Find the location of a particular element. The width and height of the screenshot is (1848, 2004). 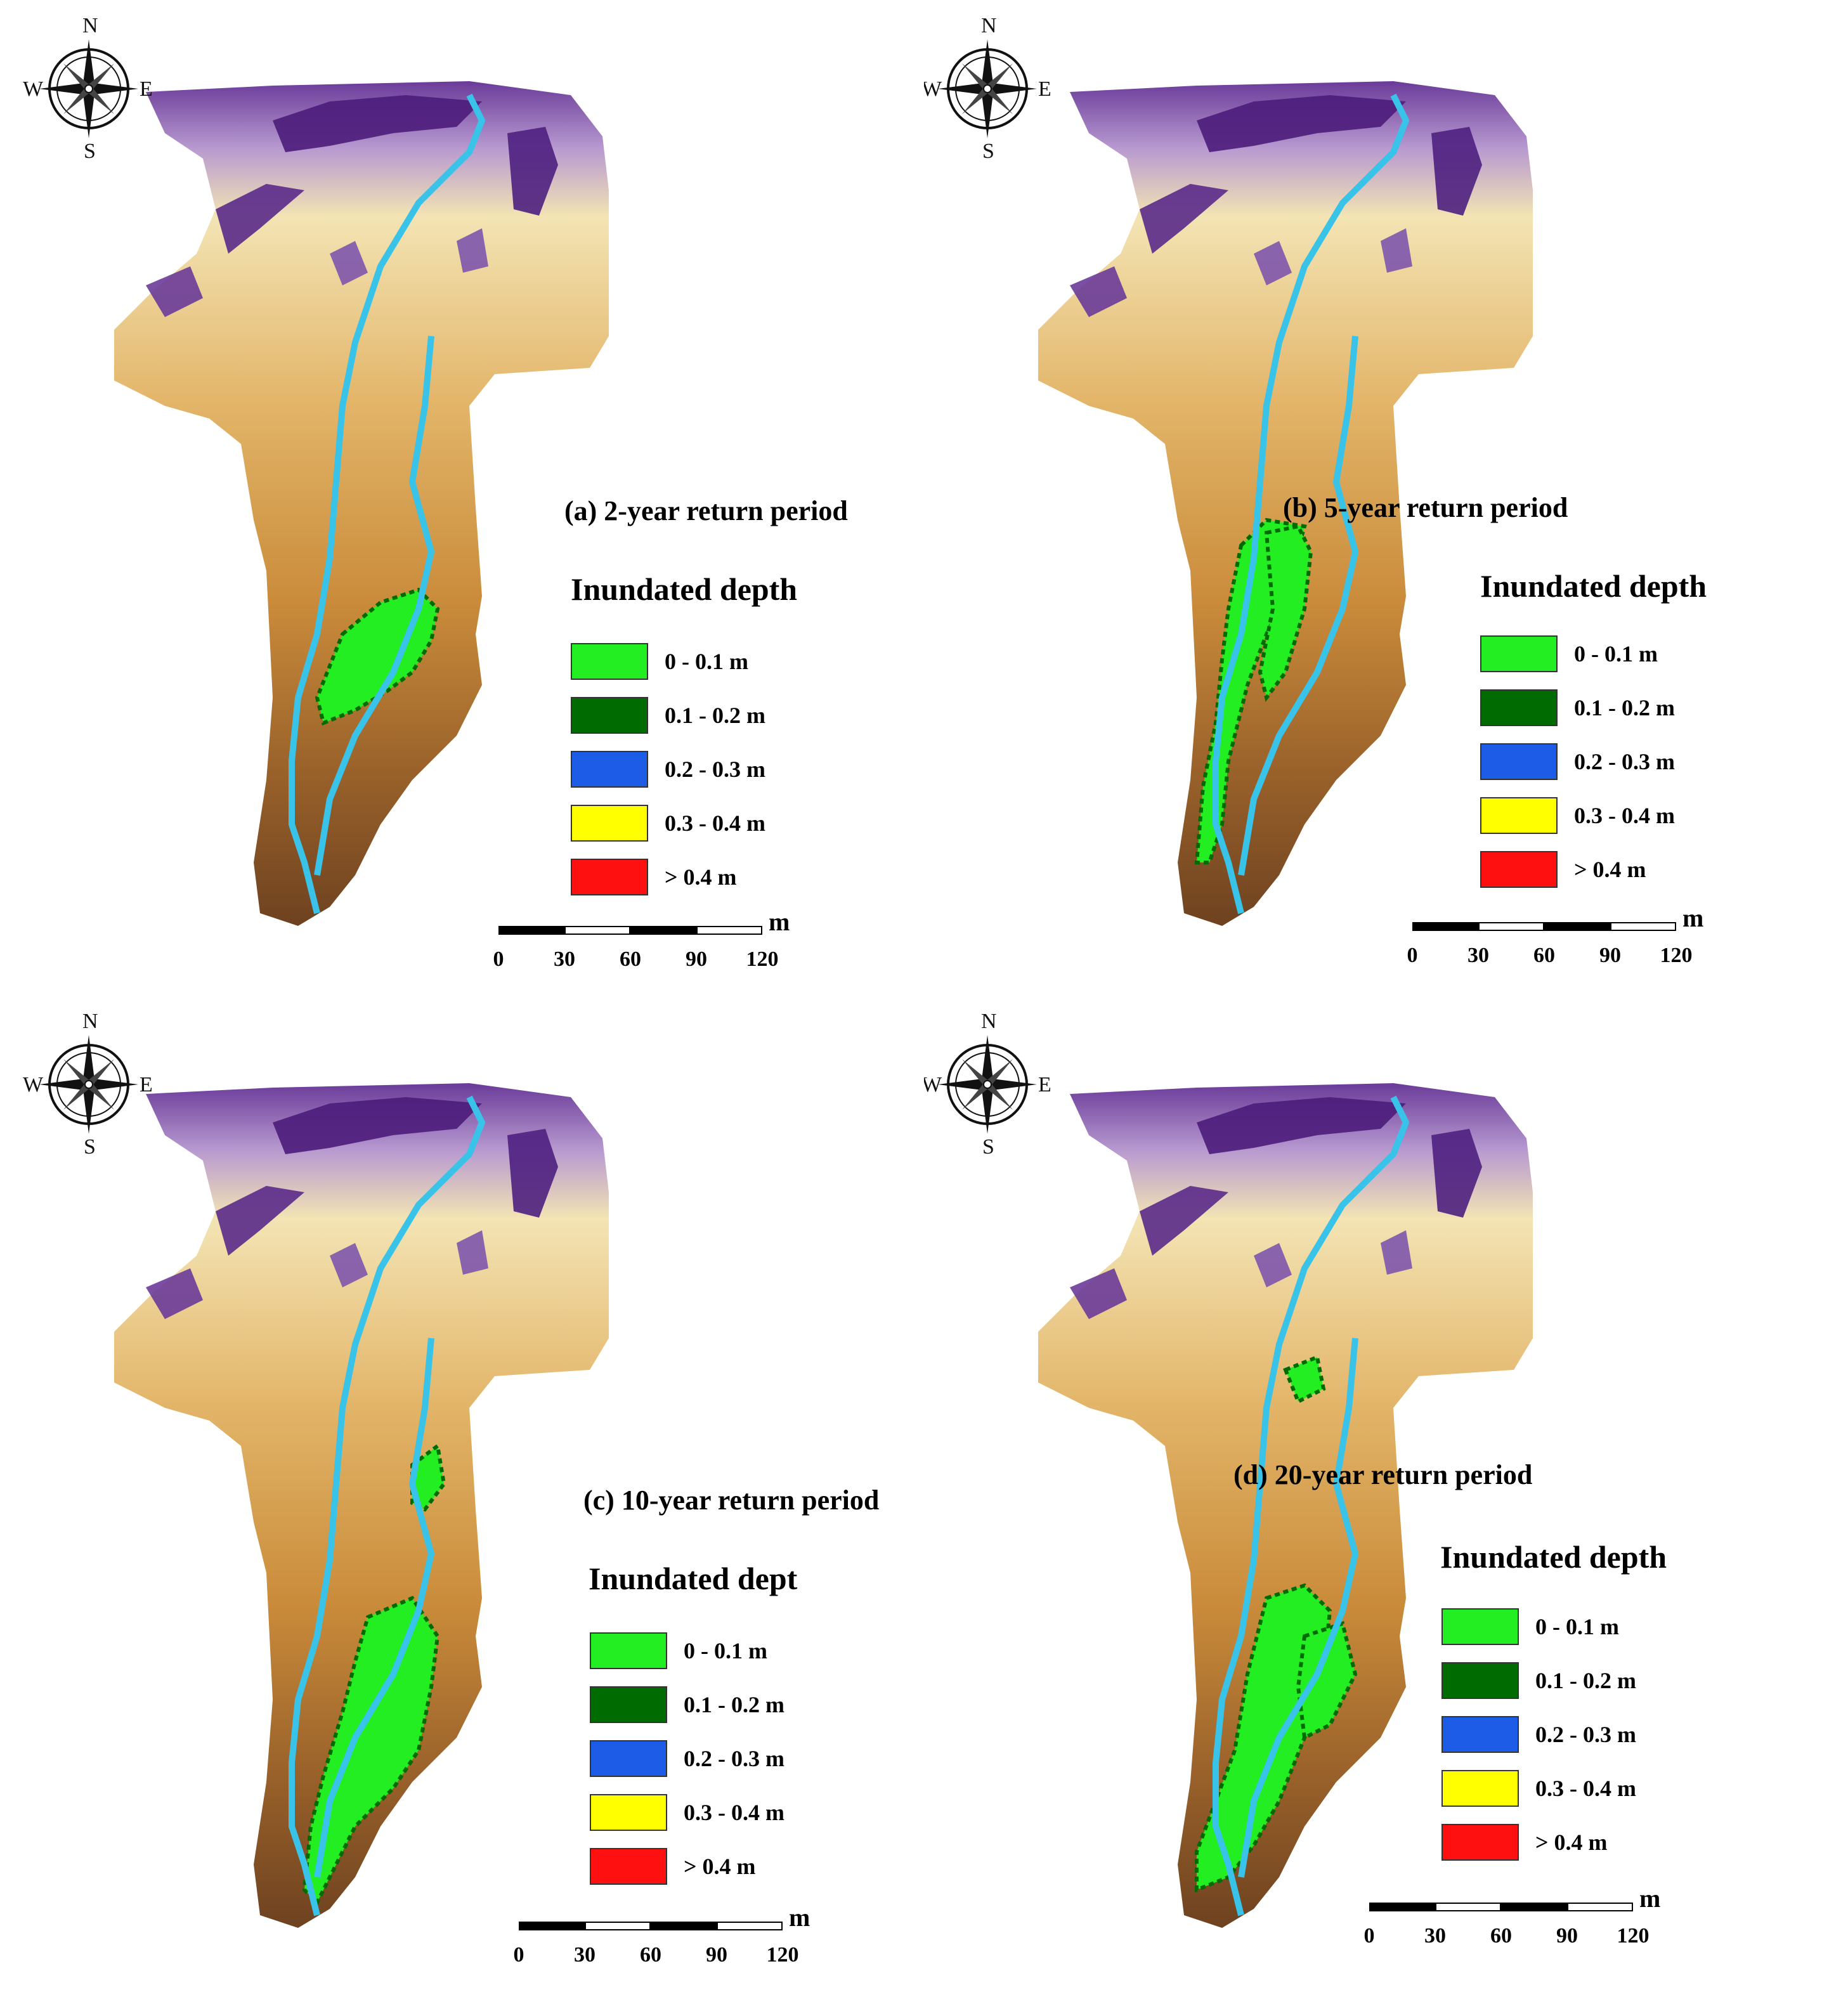

panel-title: (a) 2-year return period is located at coordinates (706, 510).